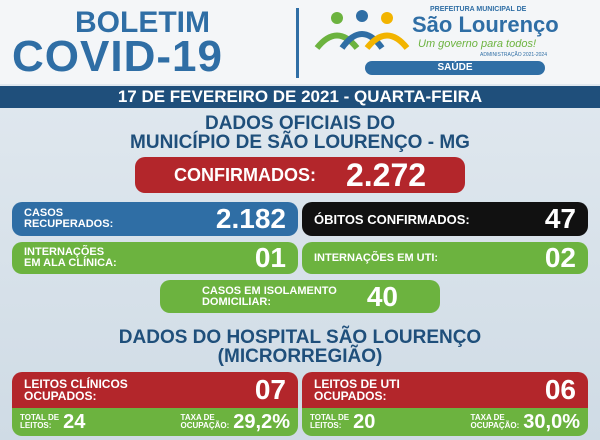 This screenshot has width=600, height=440. I want to click on label: CASOS EM ISOLAMENTO, so click(269, 290).